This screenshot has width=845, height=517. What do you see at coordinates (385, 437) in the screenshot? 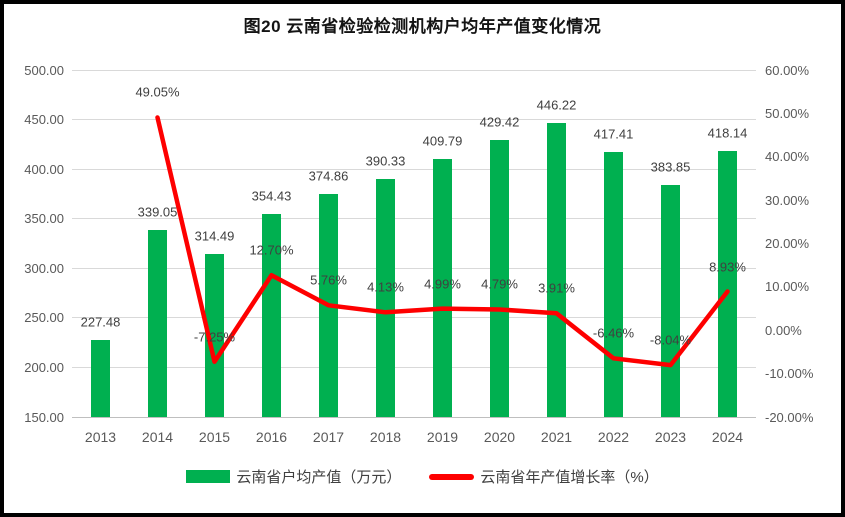
I see `x-axis-label: 2018` at bounding box center [385, 437].